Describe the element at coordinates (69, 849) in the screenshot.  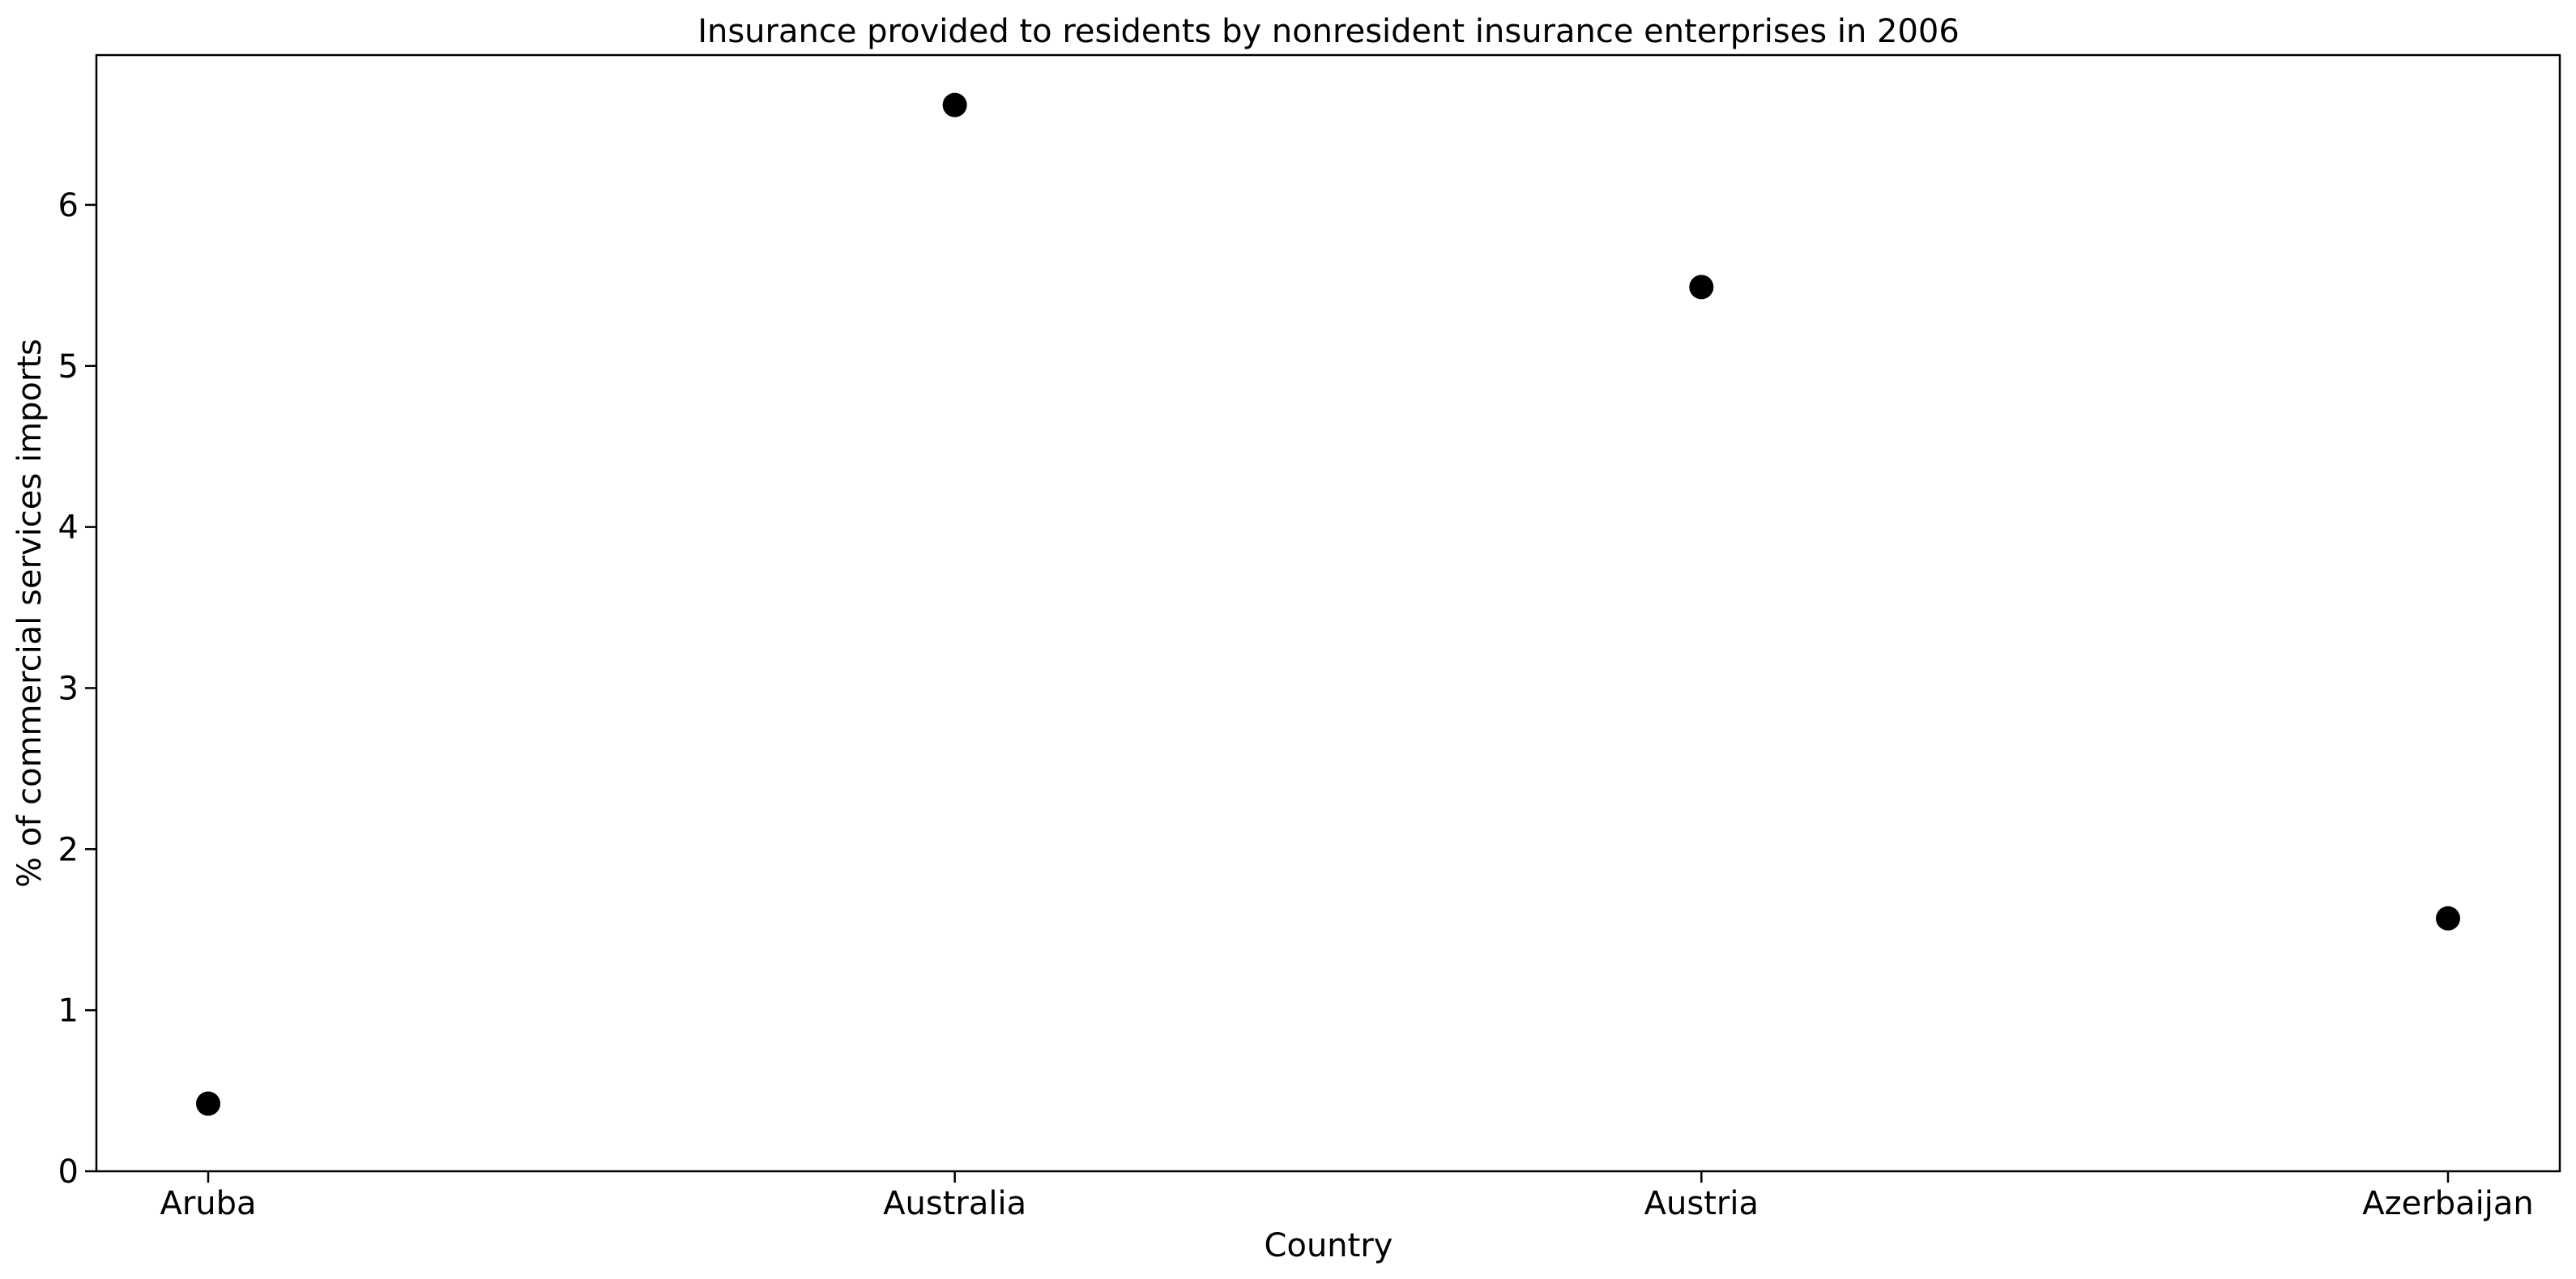
I see `y-tick-label: 2` at that location.